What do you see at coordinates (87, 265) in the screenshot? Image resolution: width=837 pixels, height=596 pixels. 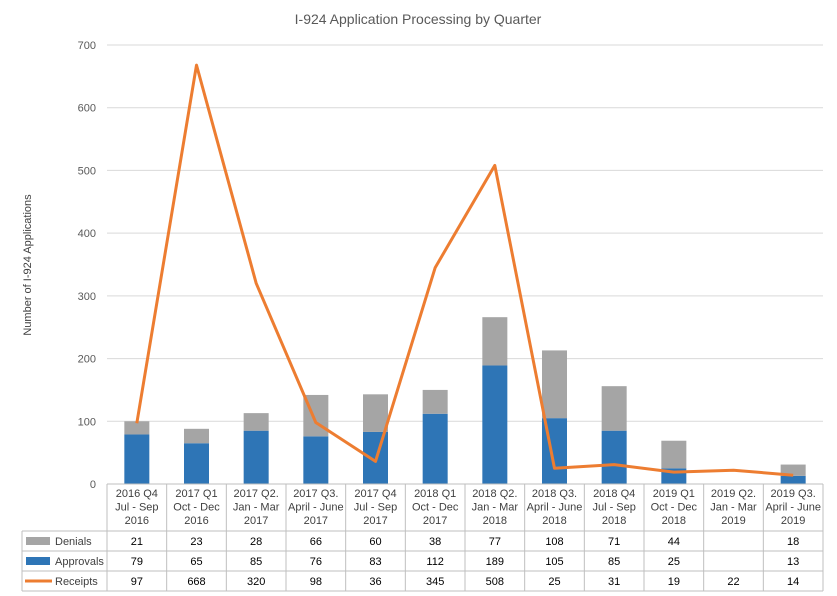 I see `y-axis-ticks: 0 100 200 300 400 500 600 700` at bounding box center [87, 265].